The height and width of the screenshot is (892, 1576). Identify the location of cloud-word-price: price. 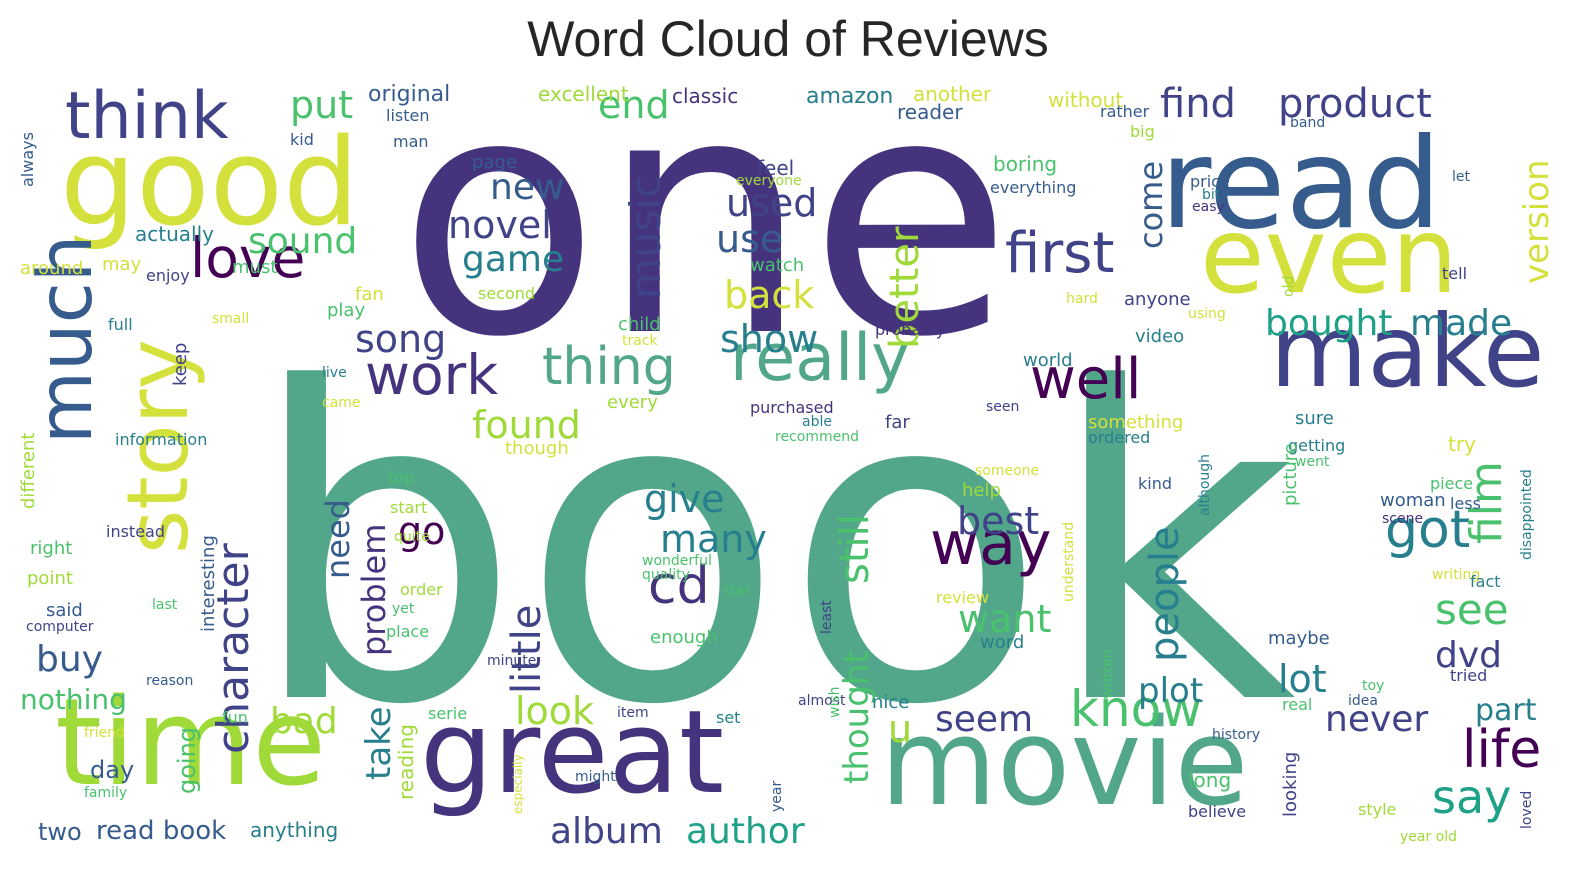
(1210, 181).